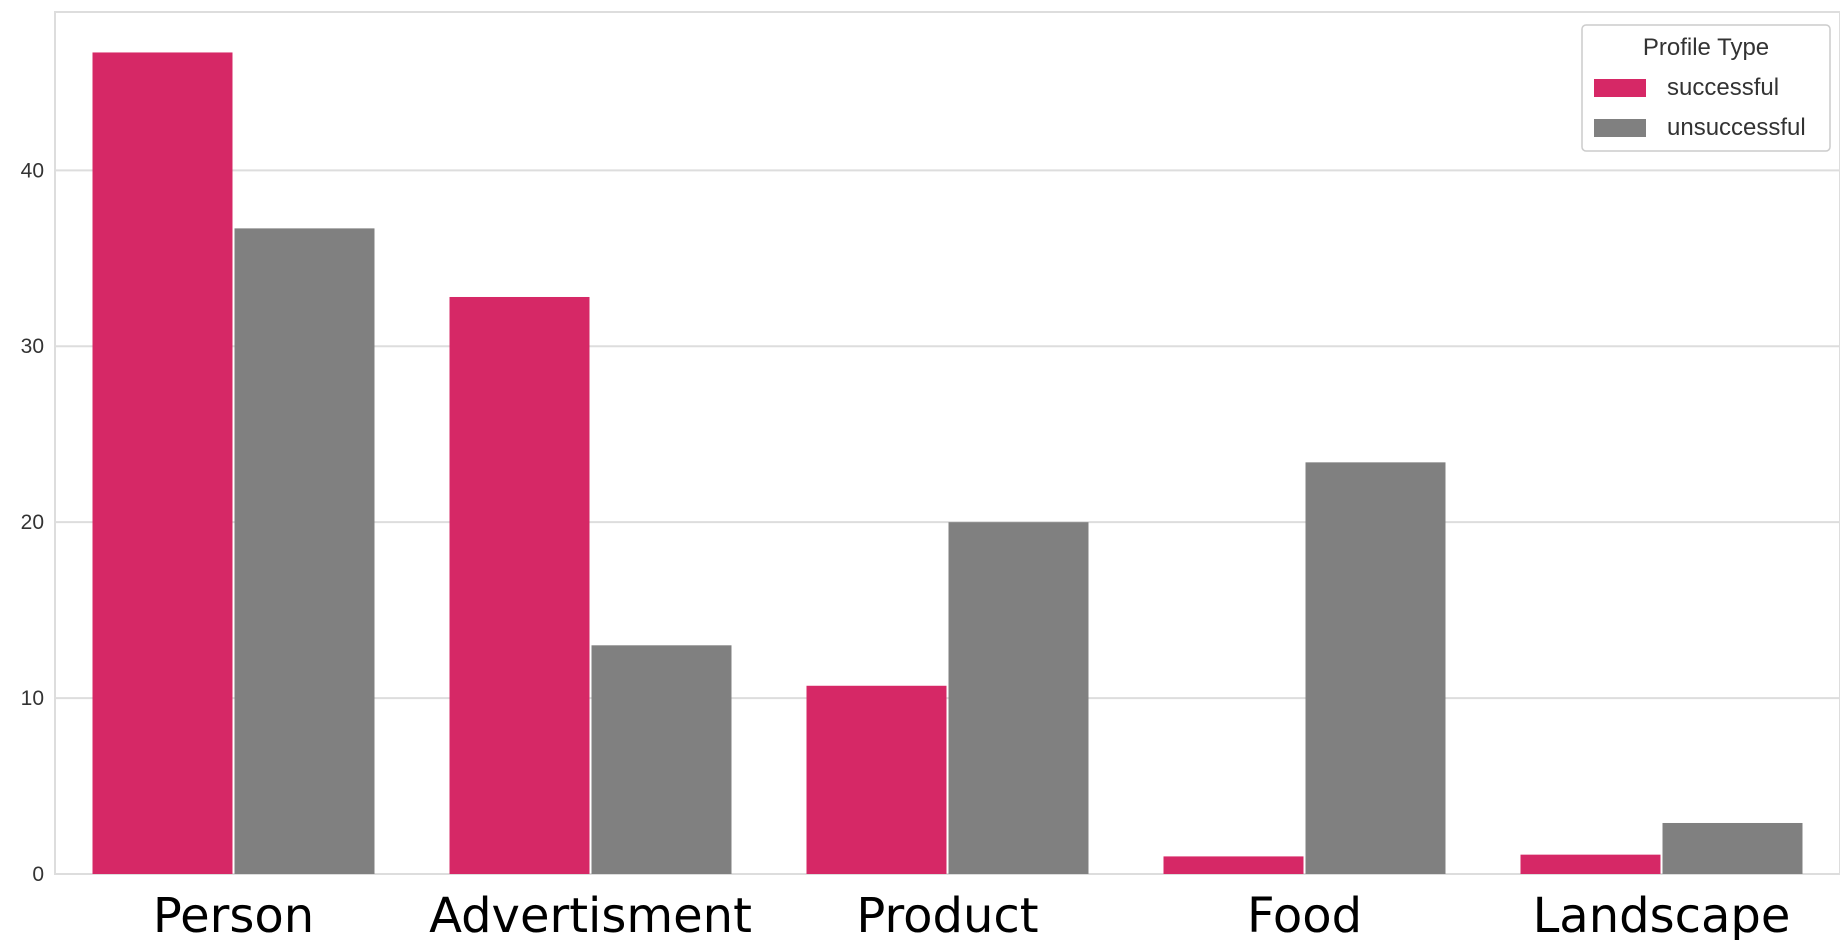 The image size is (1840, 940). What do you see at coordinates (1590, 864) in the screenshot?
I see `bar-successful-landscape` at bounding box center [1590, 864].